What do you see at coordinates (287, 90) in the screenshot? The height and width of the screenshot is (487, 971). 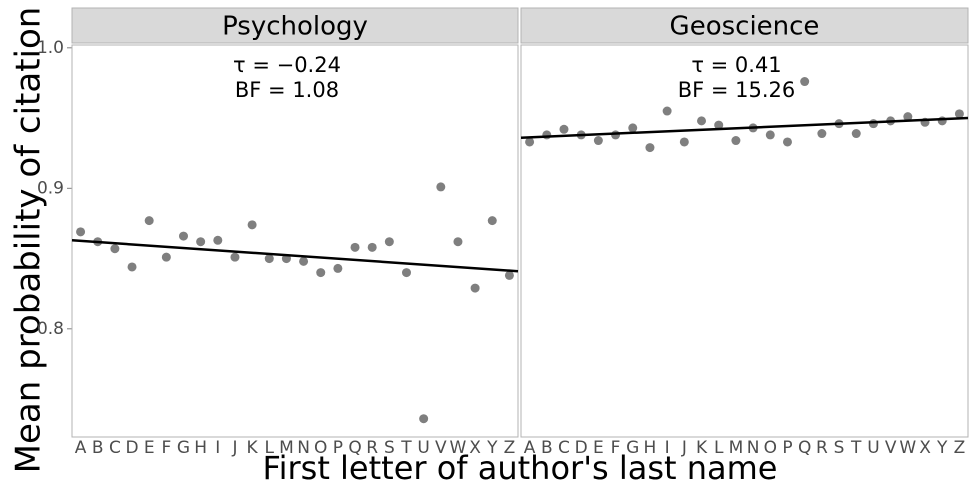 I see `annotation: BF = 1.08` at bounding box center [287, 90].